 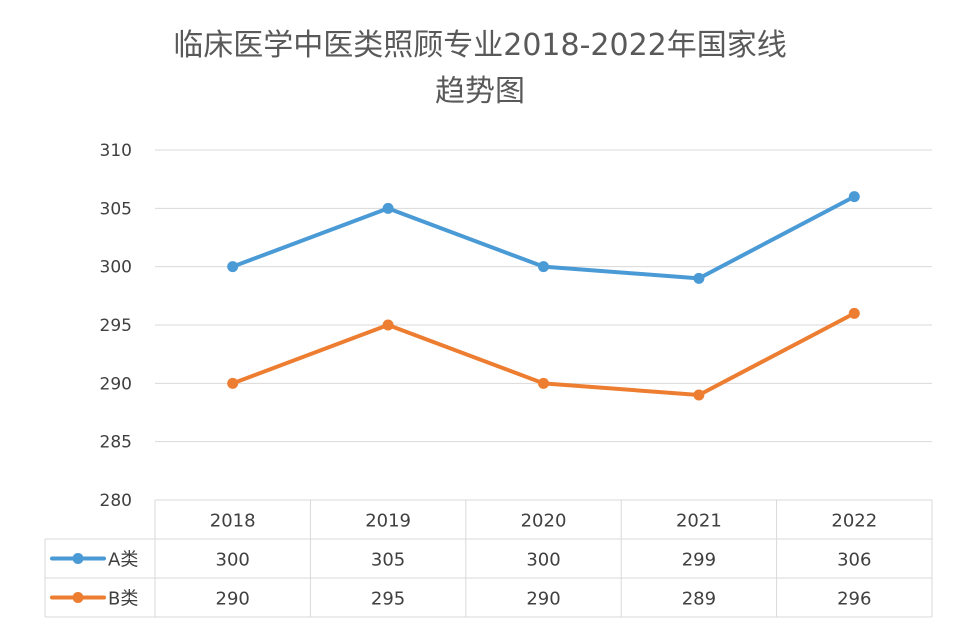 What do you see at coordinates (116, 268) in the screenshot?
I see `y-tick-label: 300` at bounding box center [116, 268].